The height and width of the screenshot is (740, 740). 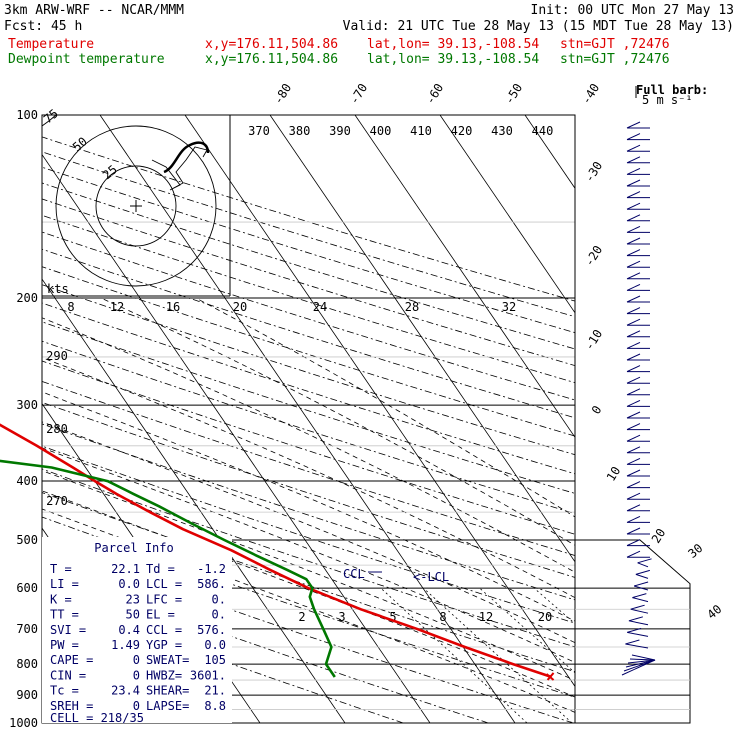 I want to click on parcel-row-0-label1: T =, so click(x=61, y=569).